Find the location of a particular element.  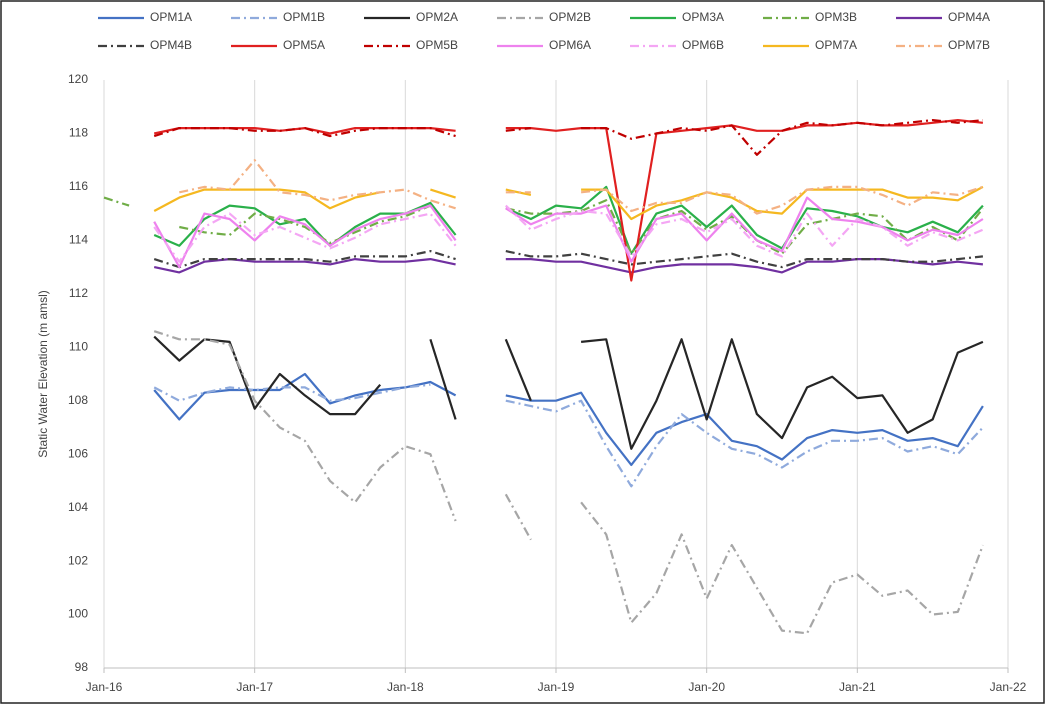

y-tick-label: 106 is located at coordinates (78, 453).